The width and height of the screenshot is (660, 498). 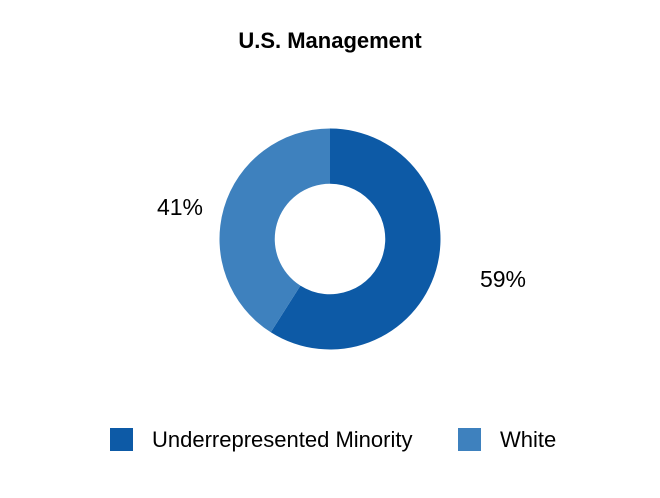 What do you see at coordinates (180, 207) in the screenshot?
I see `data-label-white-percent: 41%` at bounding box center [180, 207].